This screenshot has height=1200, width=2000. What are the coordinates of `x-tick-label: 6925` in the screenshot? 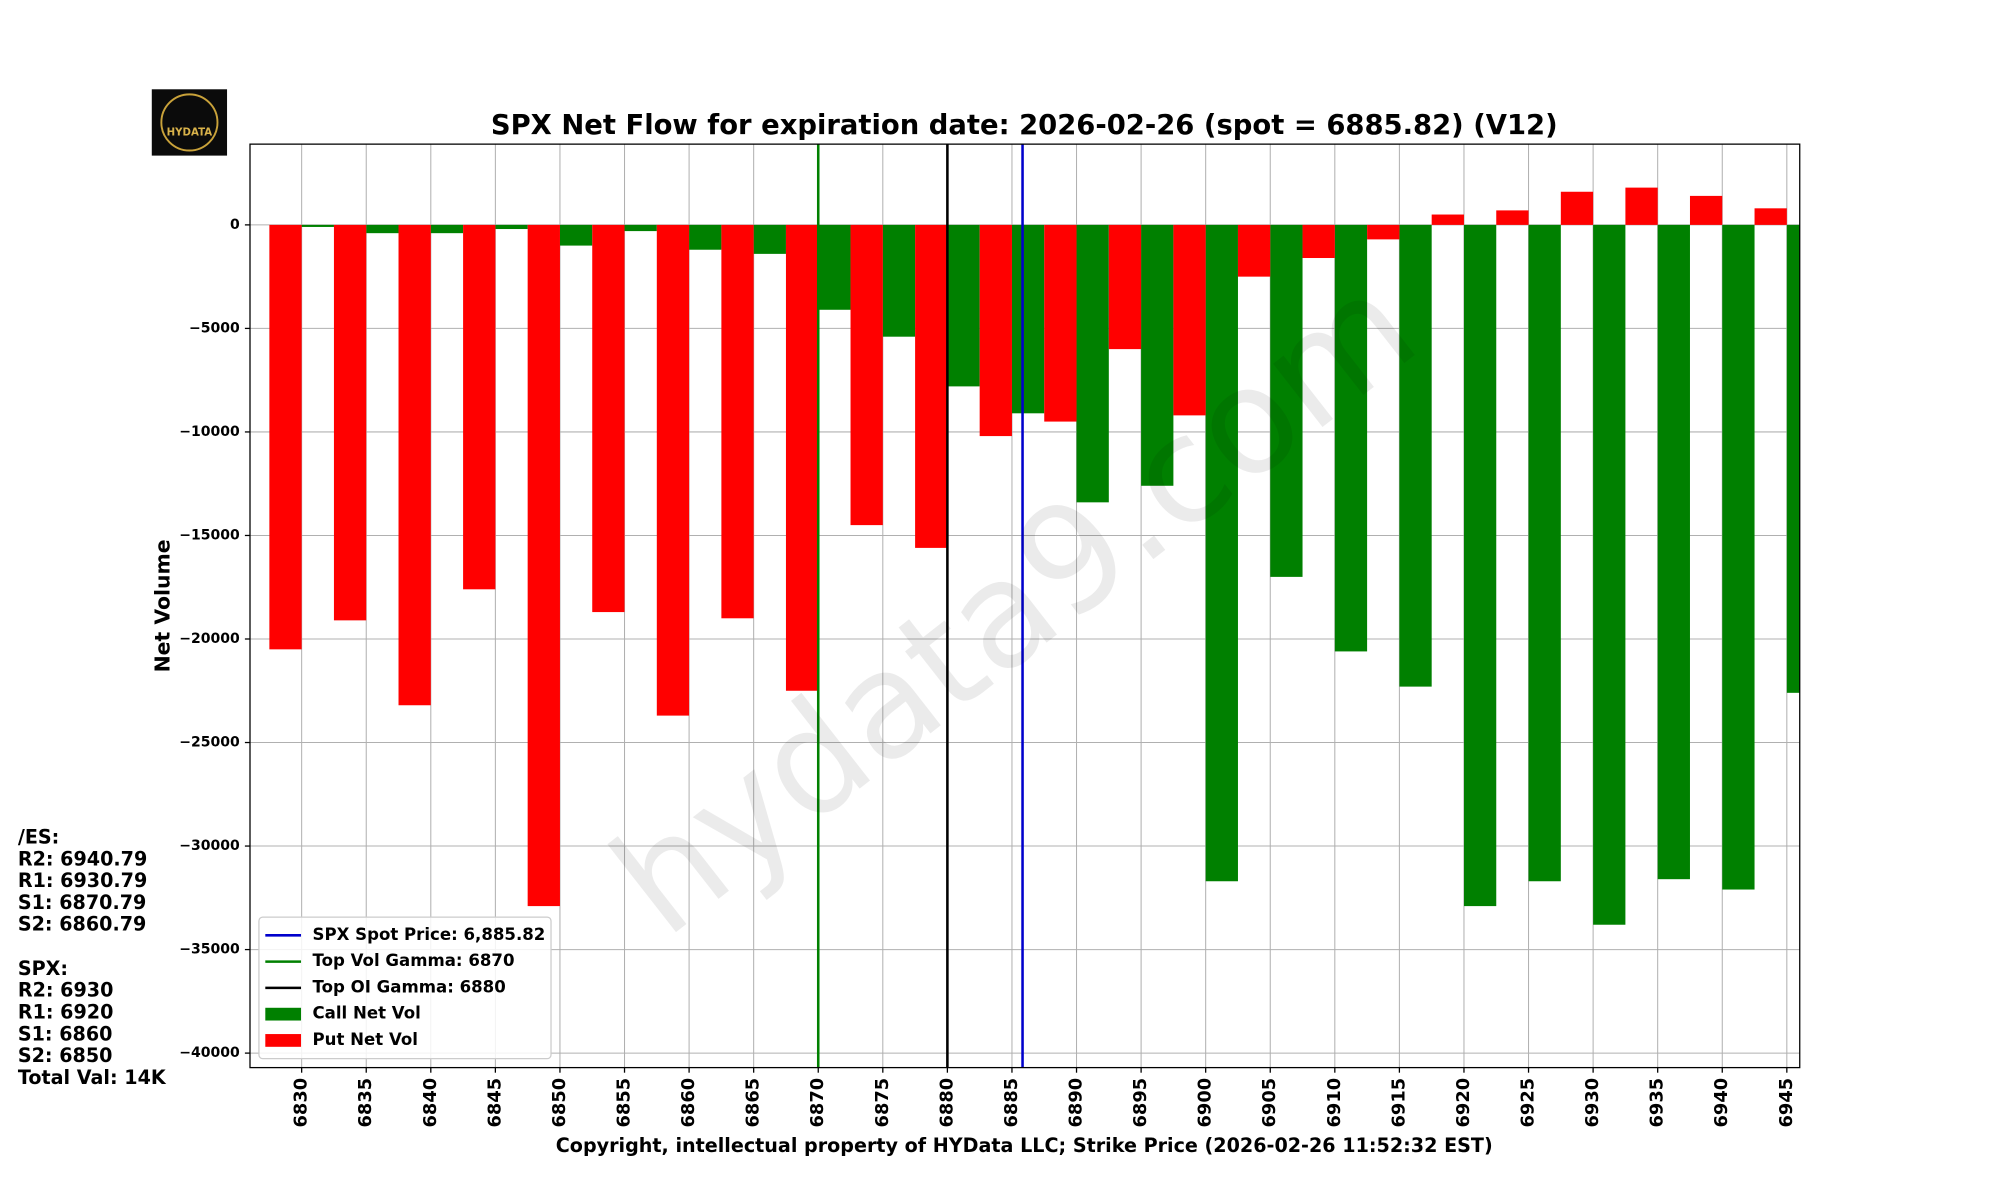 It's located at (1528, 1103).